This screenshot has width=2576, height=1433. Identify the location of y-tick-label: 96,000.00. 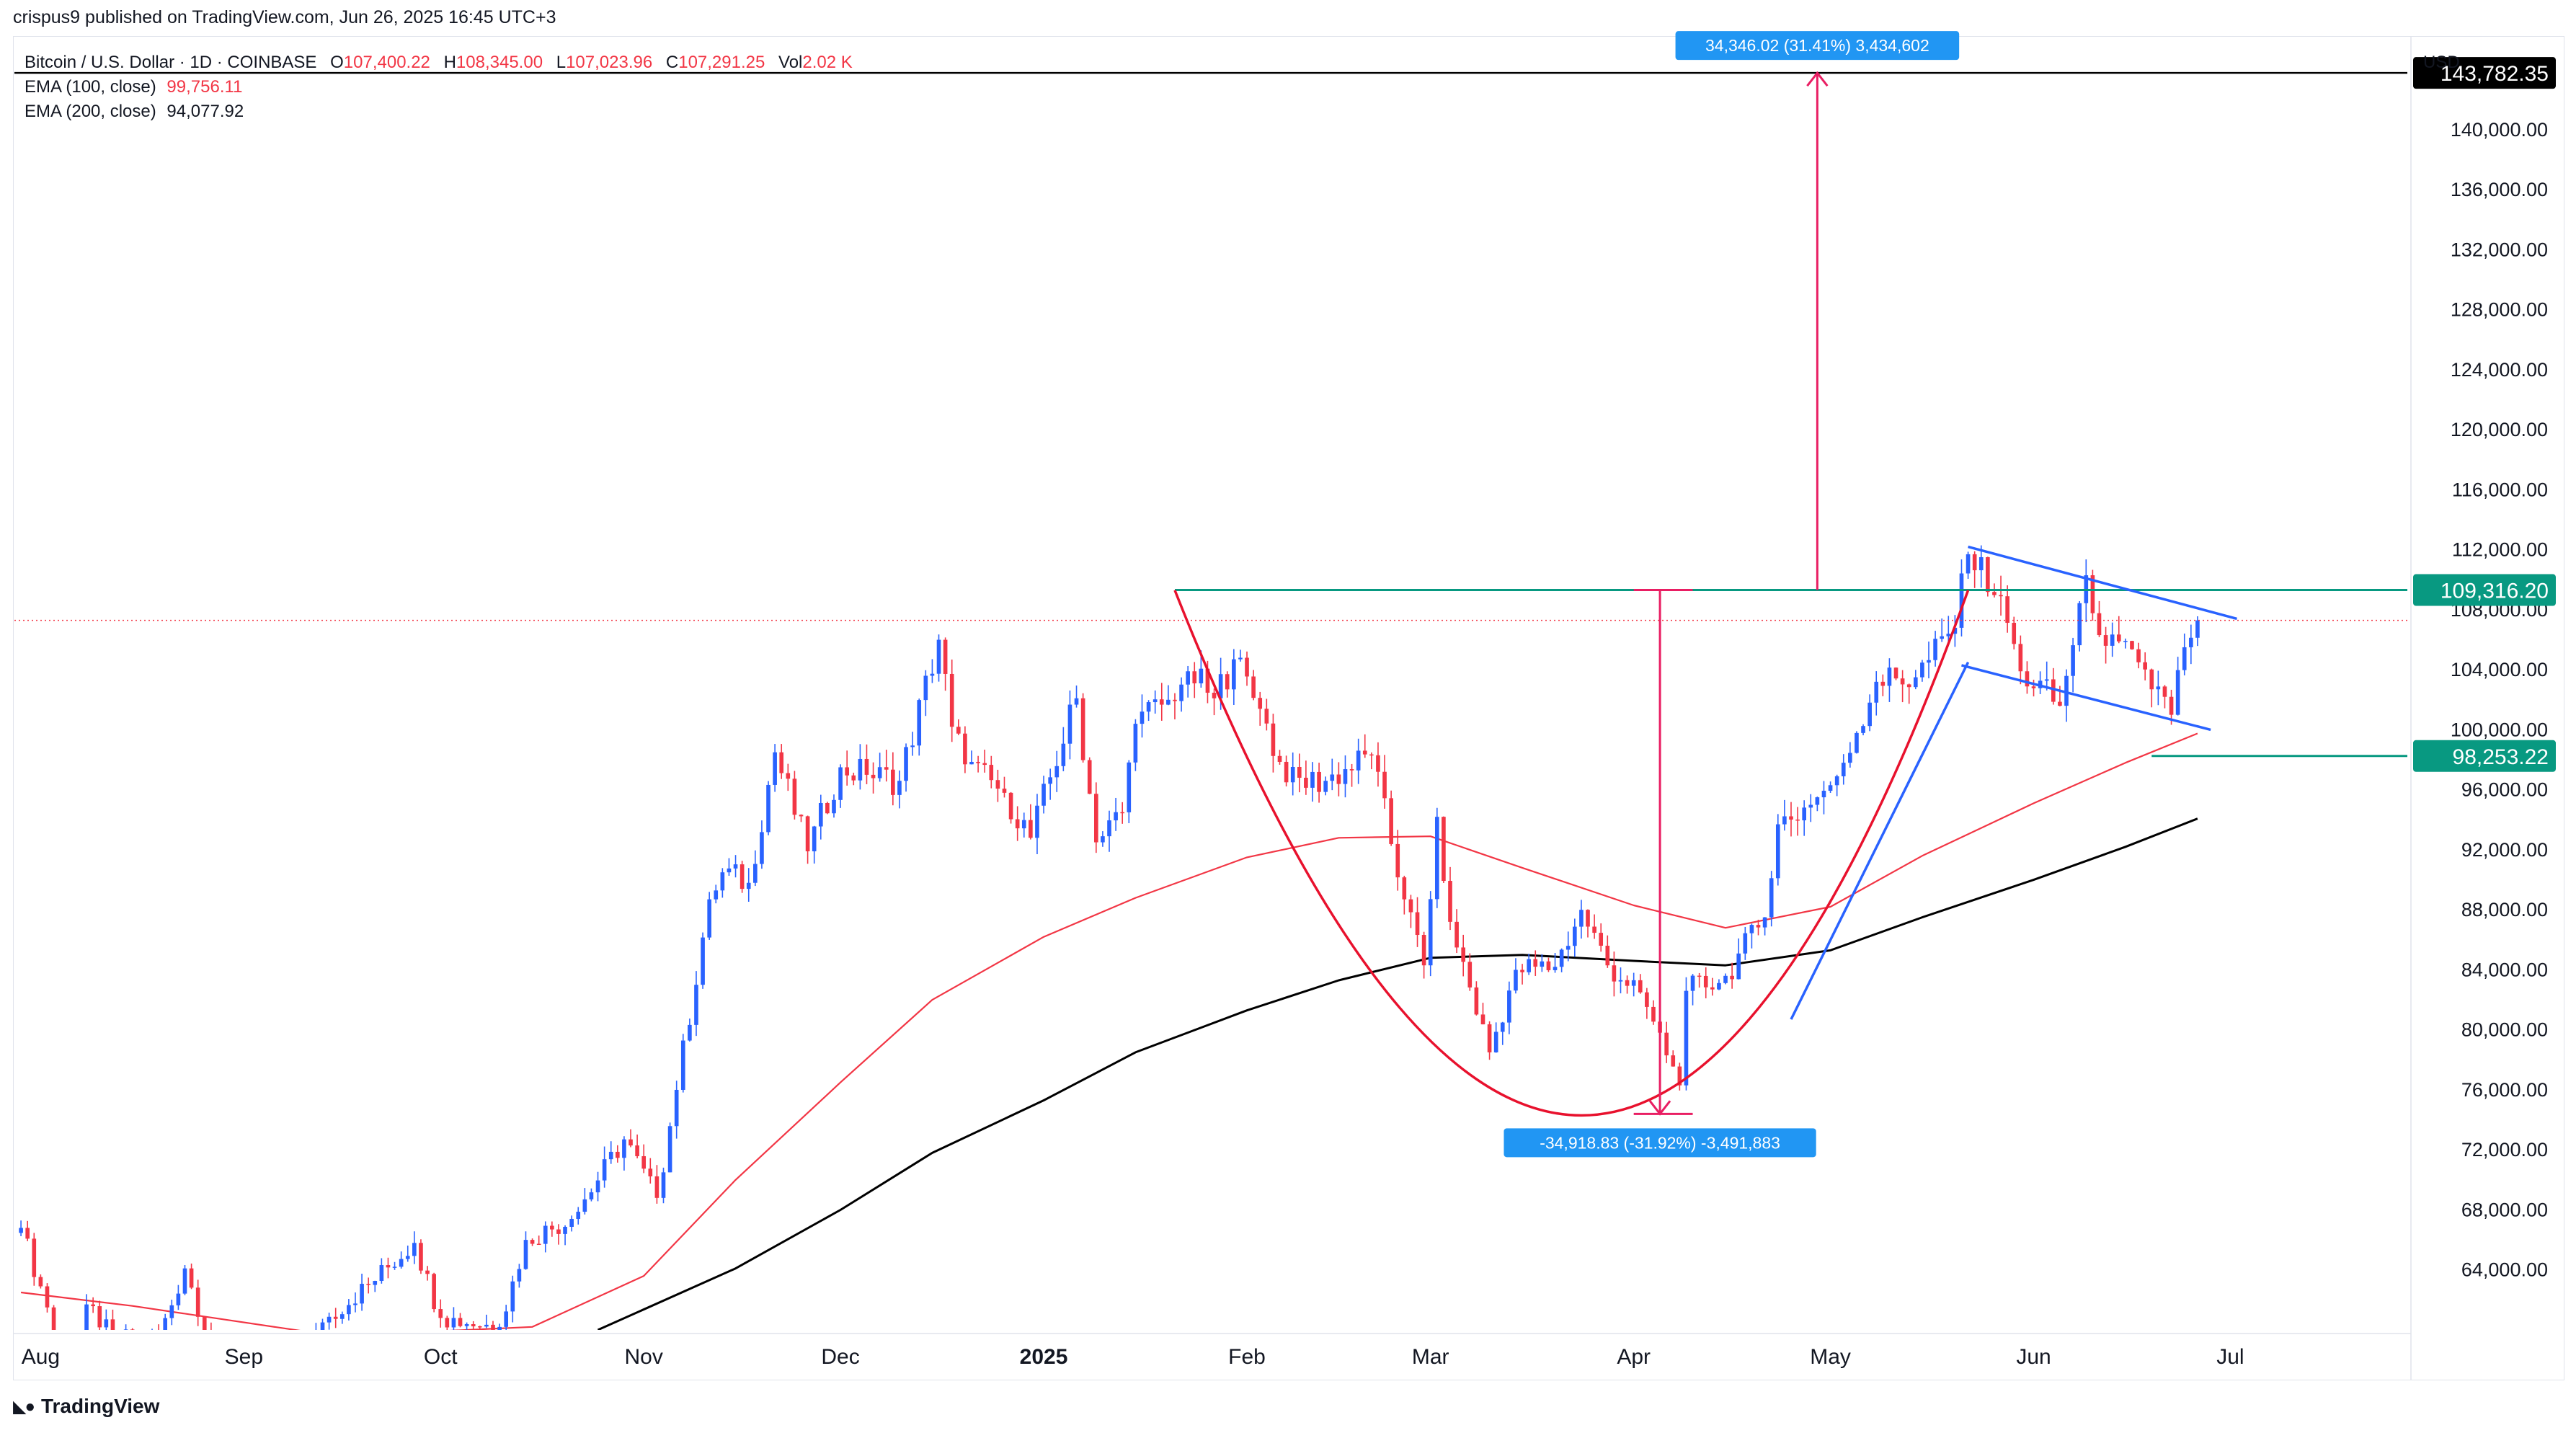
(2504, 790).